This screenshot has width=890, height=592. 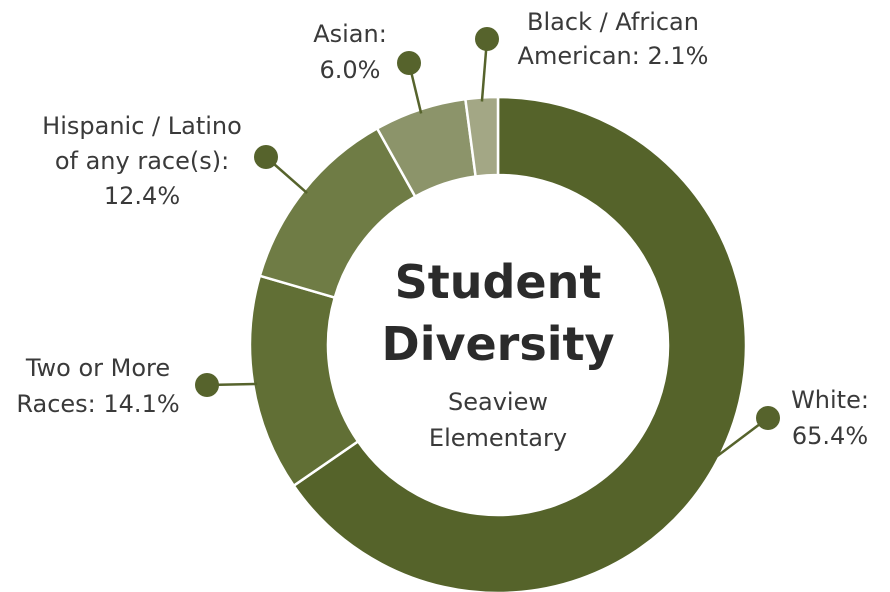 I want to click on slice-label-line: of any race(s):, so click(x=142, y=161).